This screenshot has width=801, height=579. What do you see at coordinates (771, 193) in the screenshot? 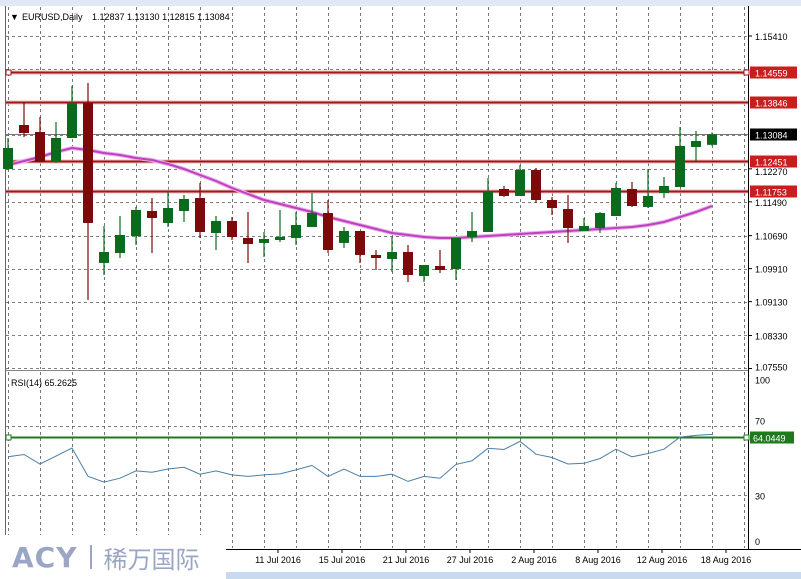
I see `price-level-badge-label: 1.11753` at bounding box center [771, 193].